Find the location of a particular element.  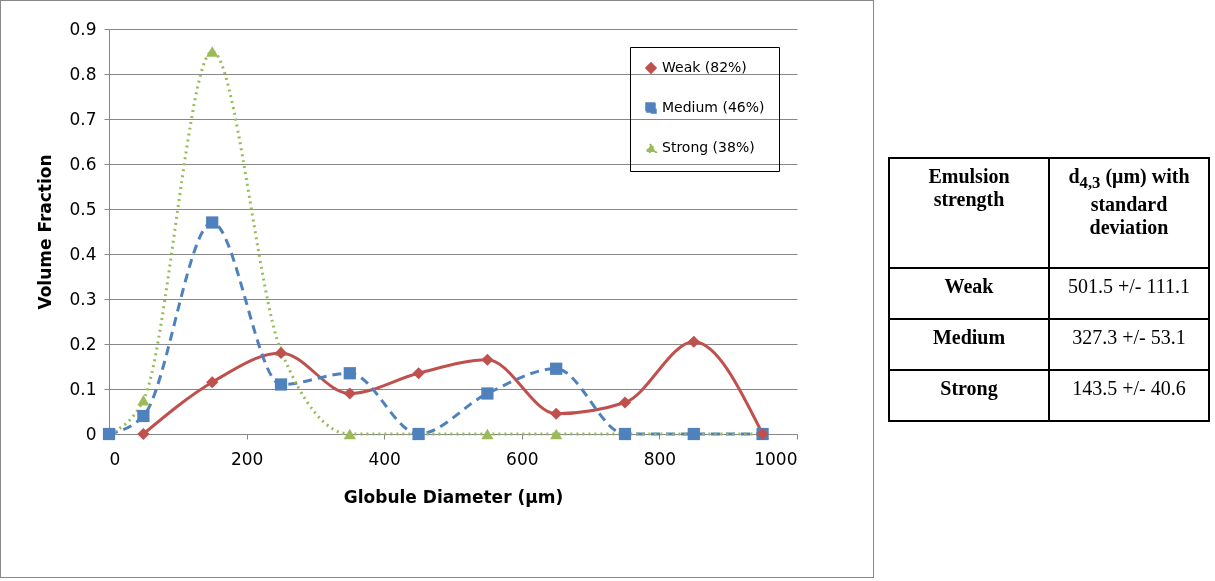

text: Medium is located at coordinates (969, 344).